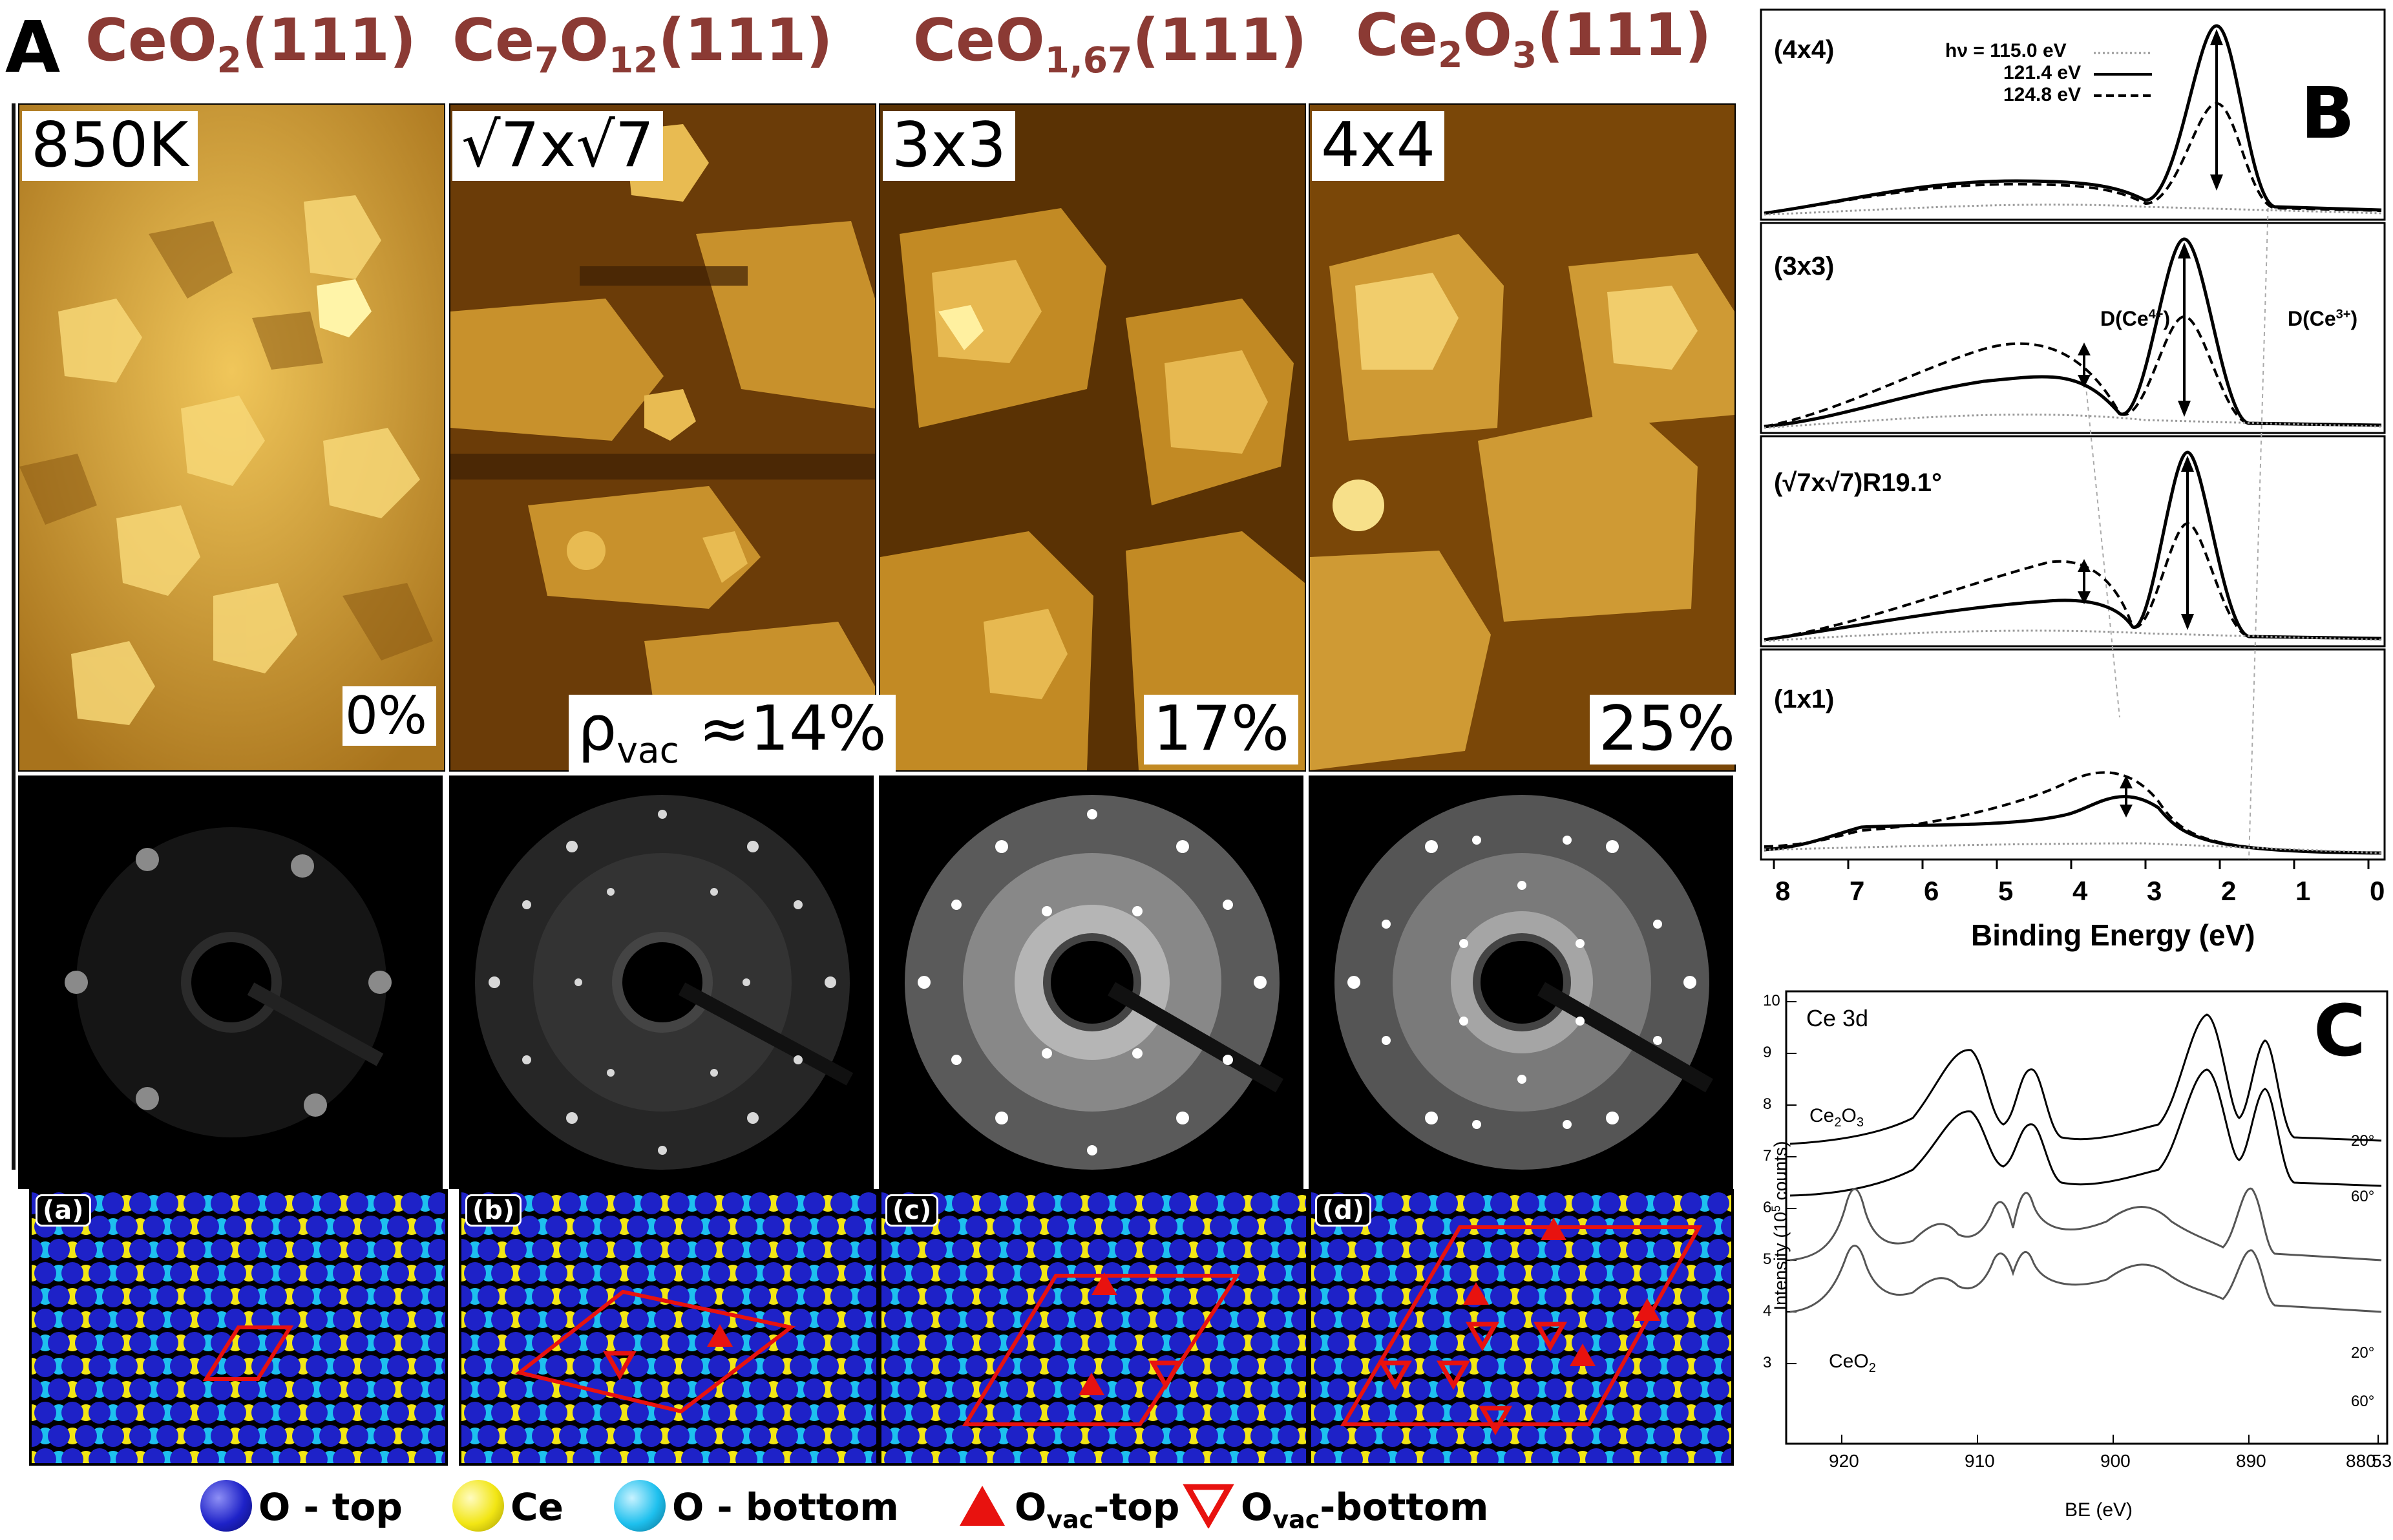 Image resolution: width=2393 pixels, height=1540 pixels. Describe the element at coordinates (1857, 891) in the screenshot. I see `xps-xtick: 7` at that location.